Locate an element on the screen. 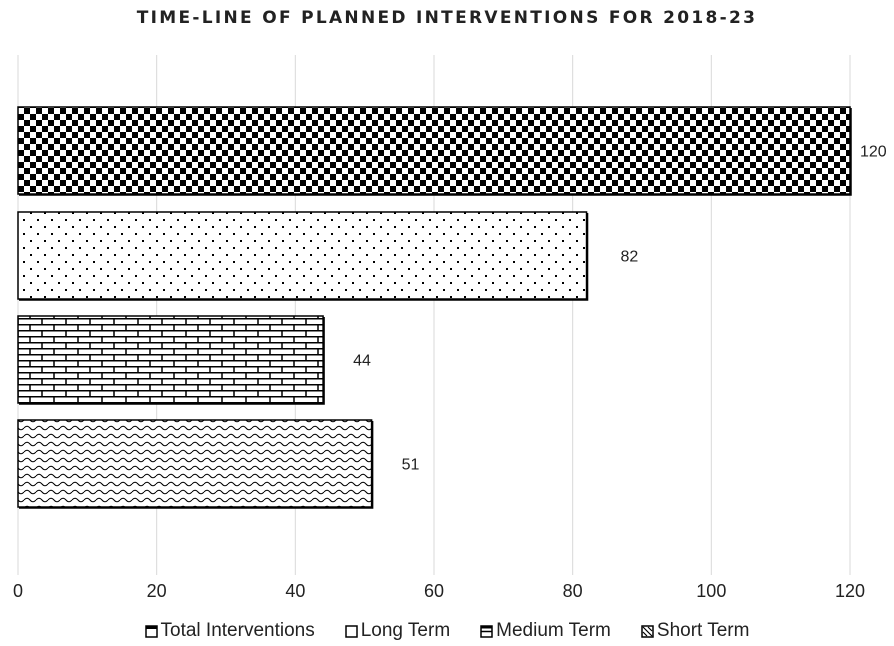 The width and height of the screenshot is (894, 646). legend-item-long-term: Long Term is located at coordinates (397, 631).